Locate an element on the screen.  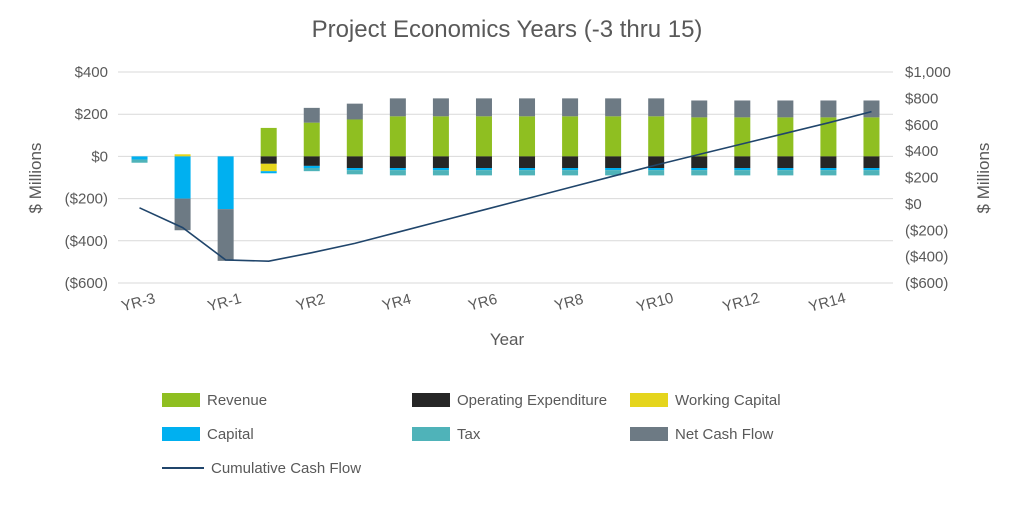
legend-label: Revenue is located at coordinates (237, 400).